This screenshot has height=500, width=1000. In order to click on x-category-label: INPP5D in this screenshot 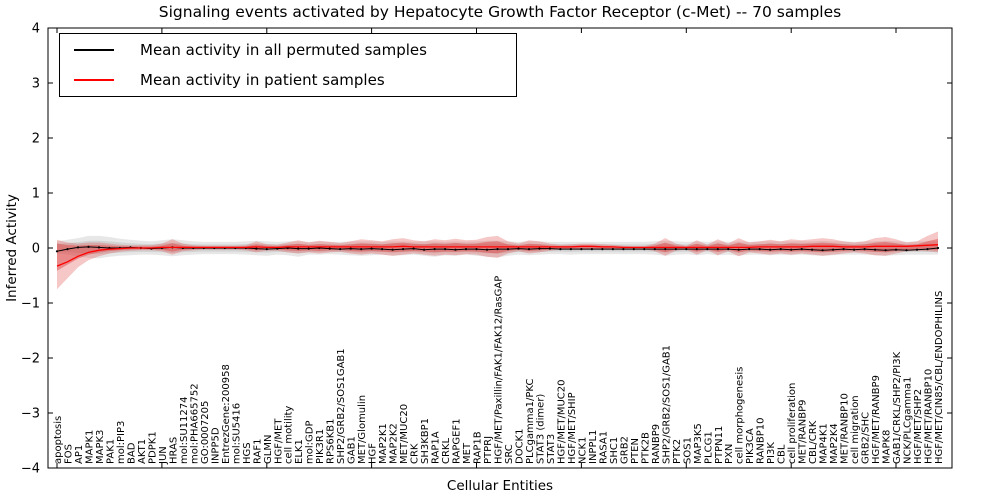, I will do `click(215, 445)`.